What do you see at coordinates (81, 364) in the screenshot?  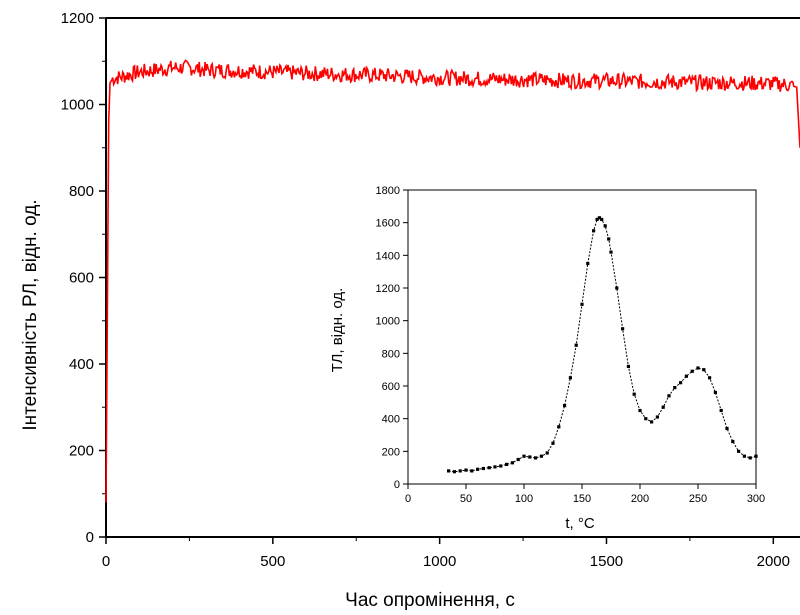 I see `main-y-tick-label: 400` at bounding box center [81, 364].